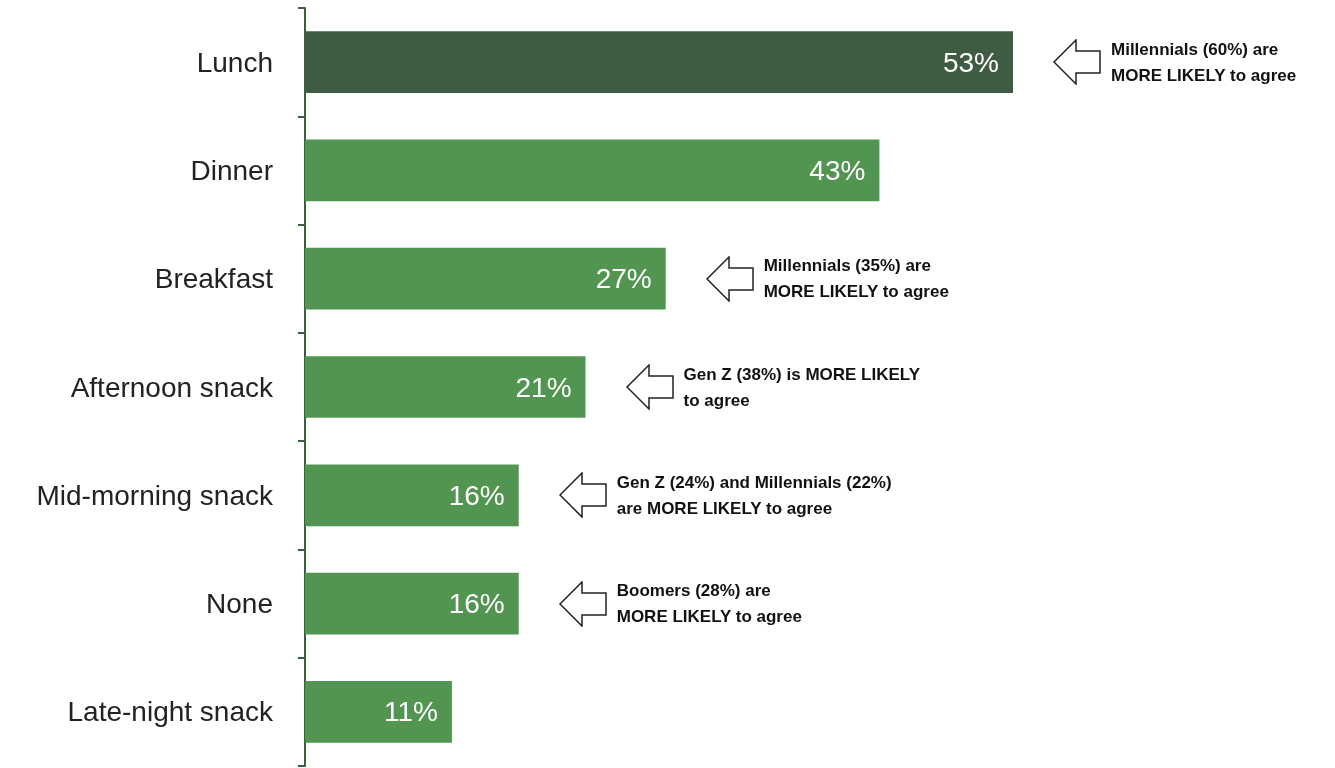 The image size is (1335, 768). Describe the element at coordinates (802, 387) in the screenshot. I see `annotation: Gen Z (38%) is MORE LIKELY to agree` at that location.